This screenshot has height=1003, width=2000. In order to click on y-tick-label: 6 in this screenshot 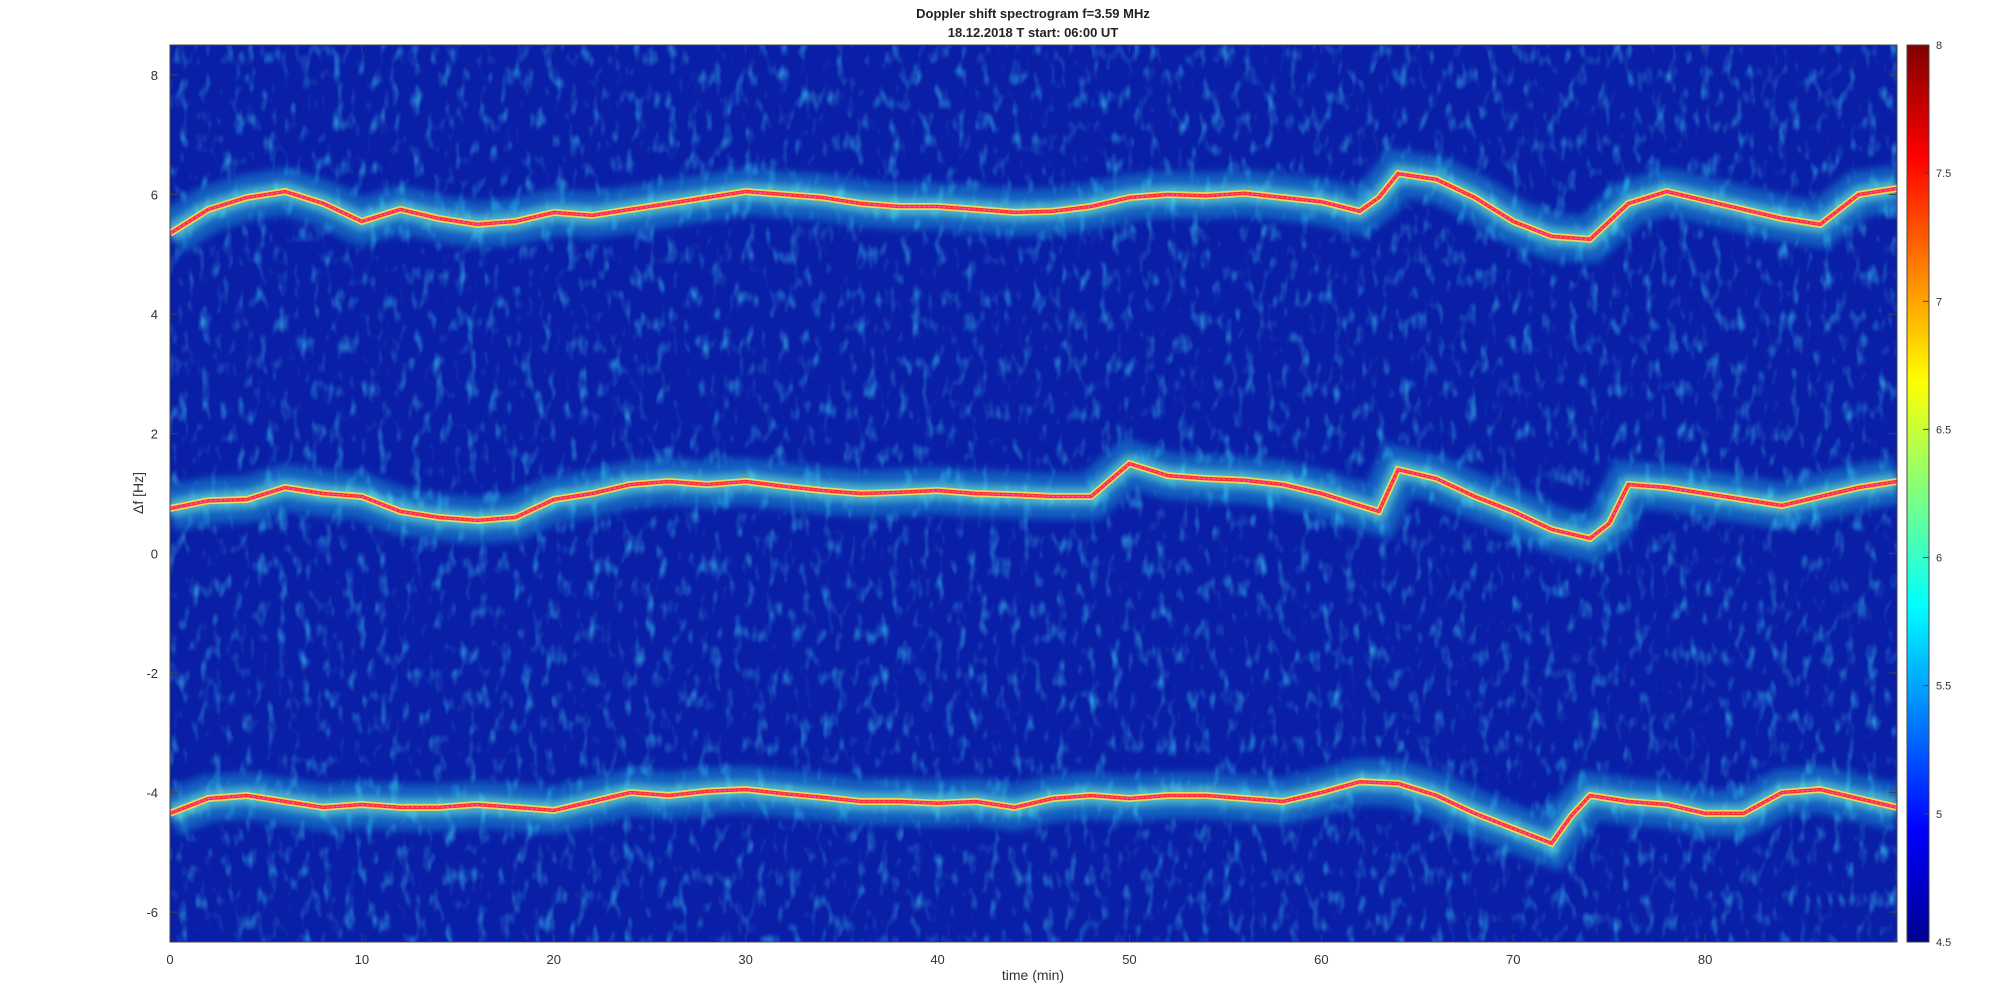, I will do `click(154, 195)`.